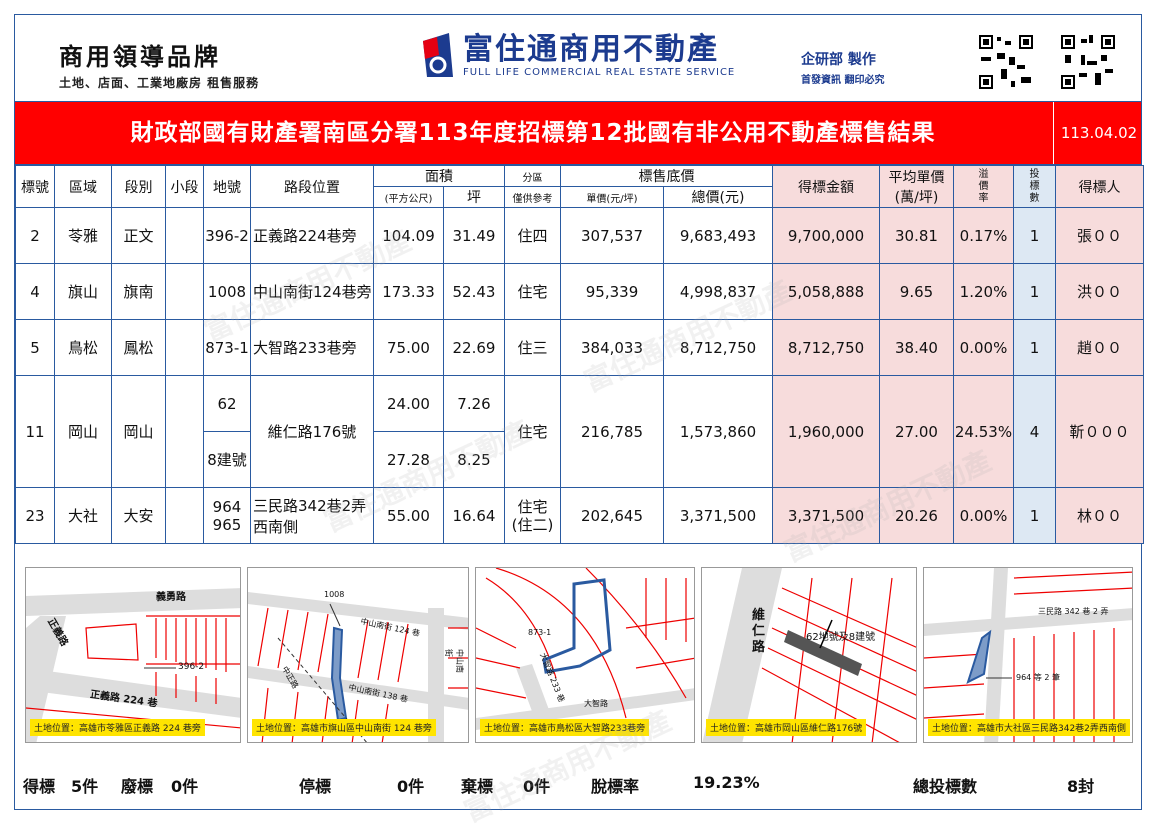  I want to click on cell-premium: 1.20%, so click(983, 291).